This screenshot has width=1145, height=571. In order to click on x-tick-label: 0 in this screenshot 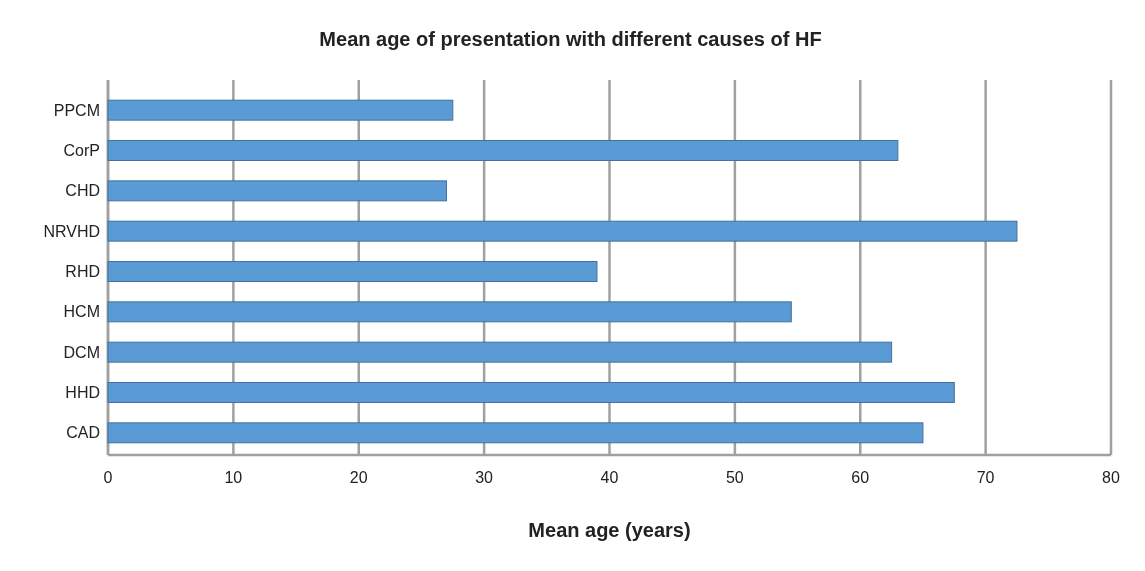, I will do `click(108, 477)`.